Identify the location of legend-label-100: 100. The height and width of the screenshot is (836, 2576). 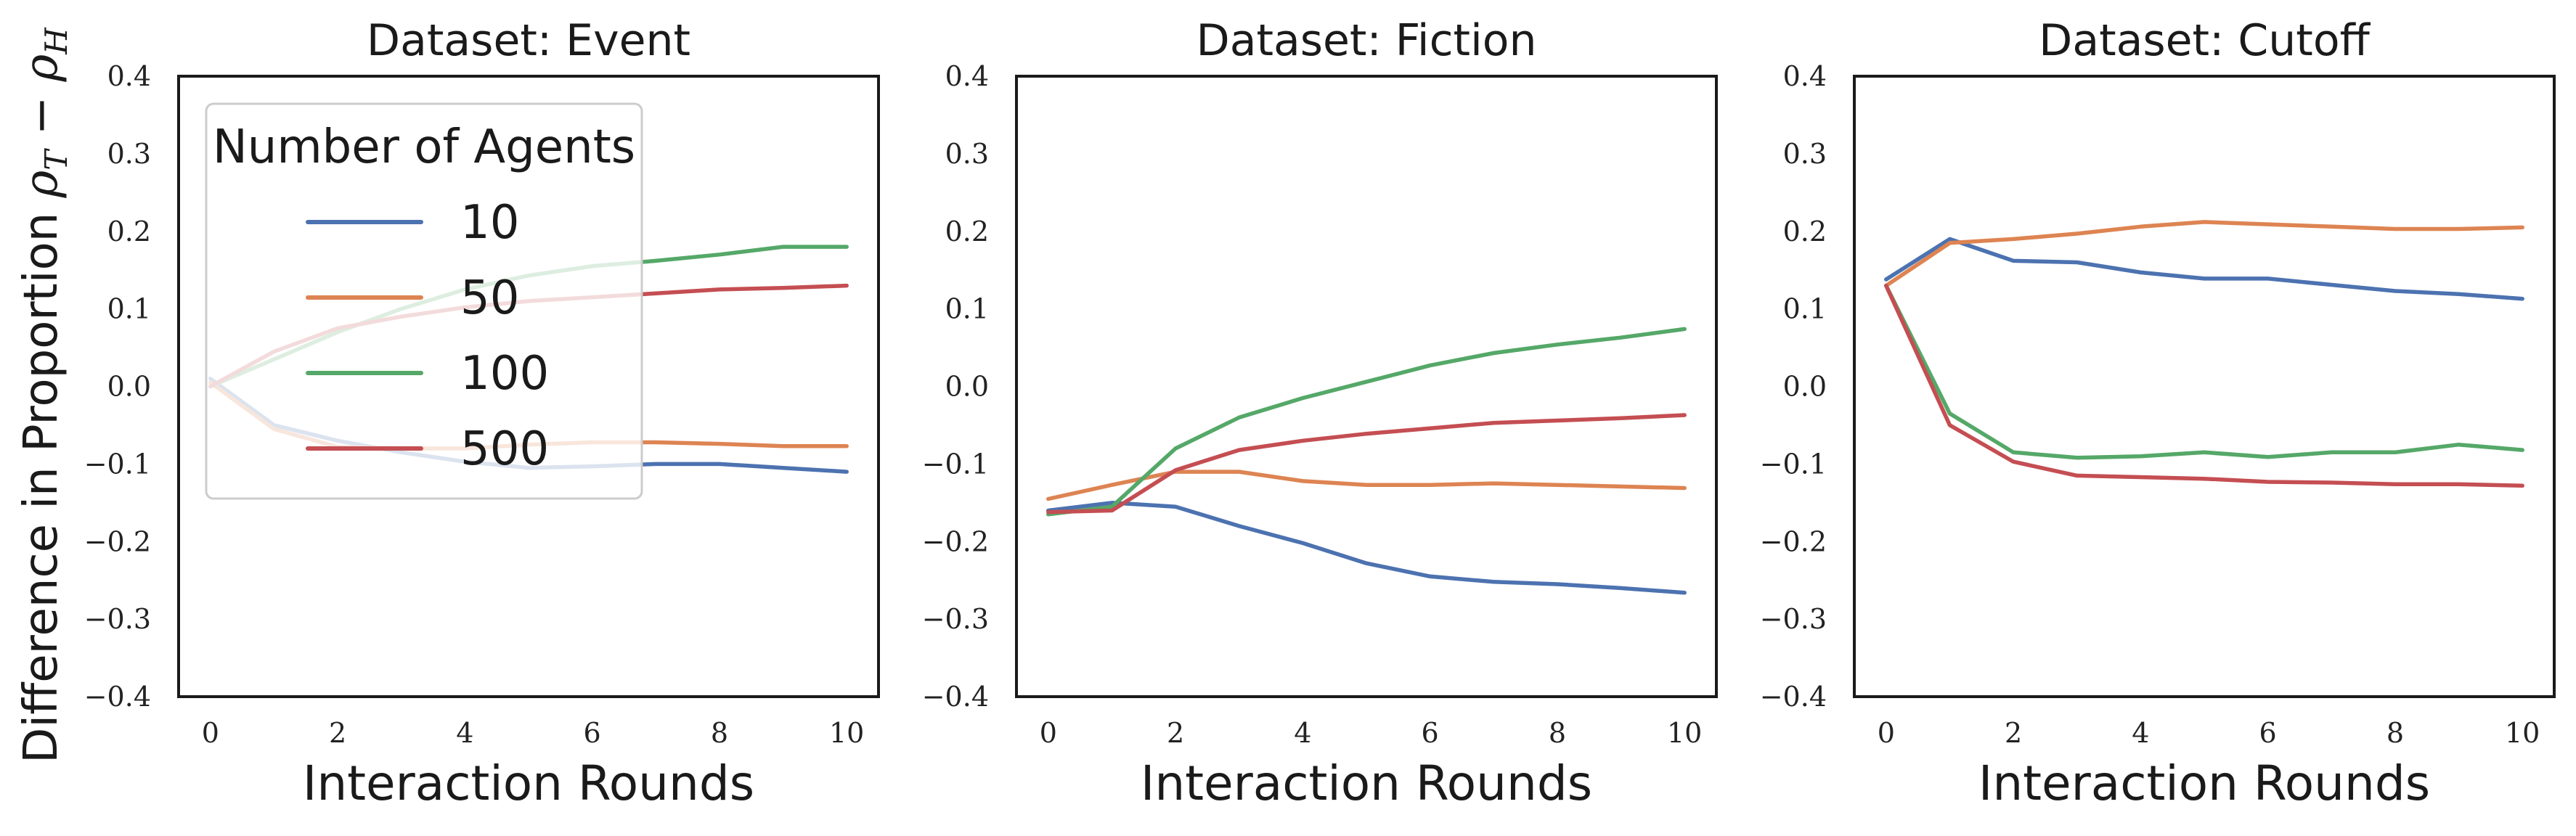
(504, 374).